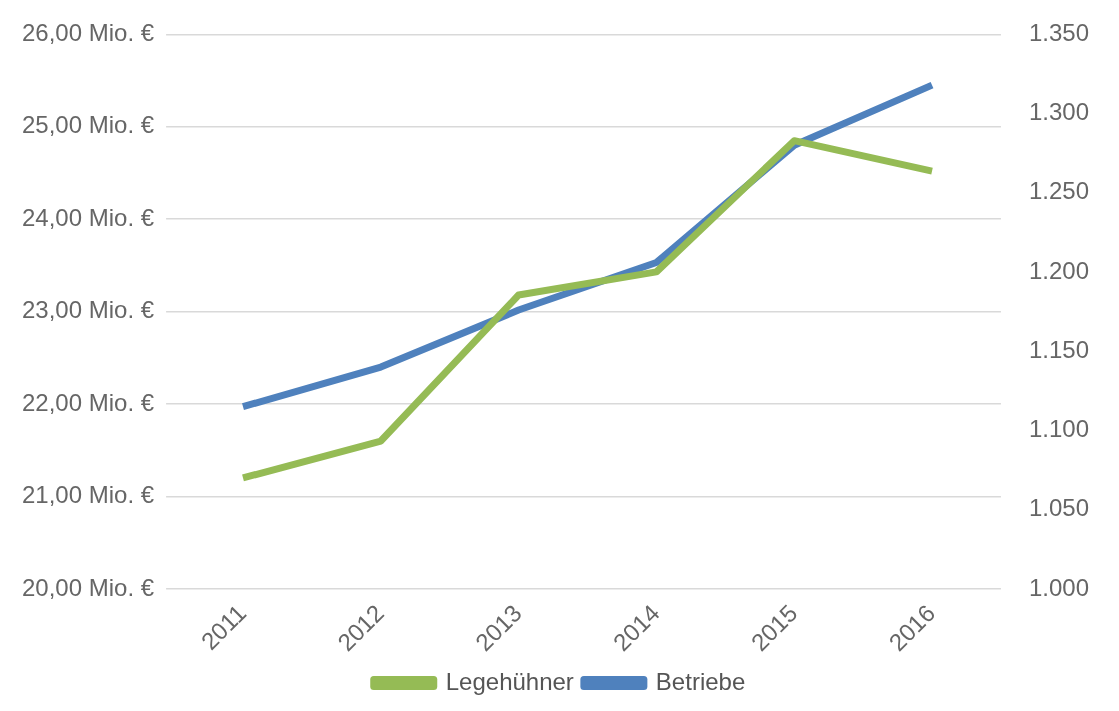  I want to click on y2-tick-label: 1.000, so click(1058, 587).